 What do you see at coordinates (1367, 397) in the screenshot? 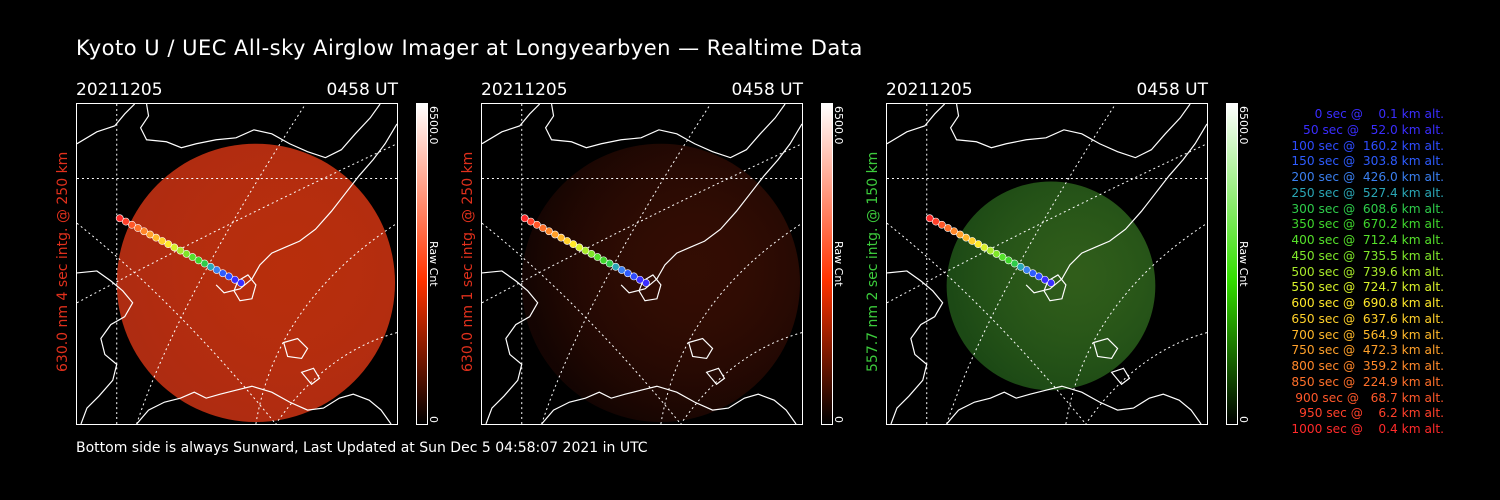
I see `legend-row: 900 sec @ 68.7 km alt.` at bounding box center [1367, 397].